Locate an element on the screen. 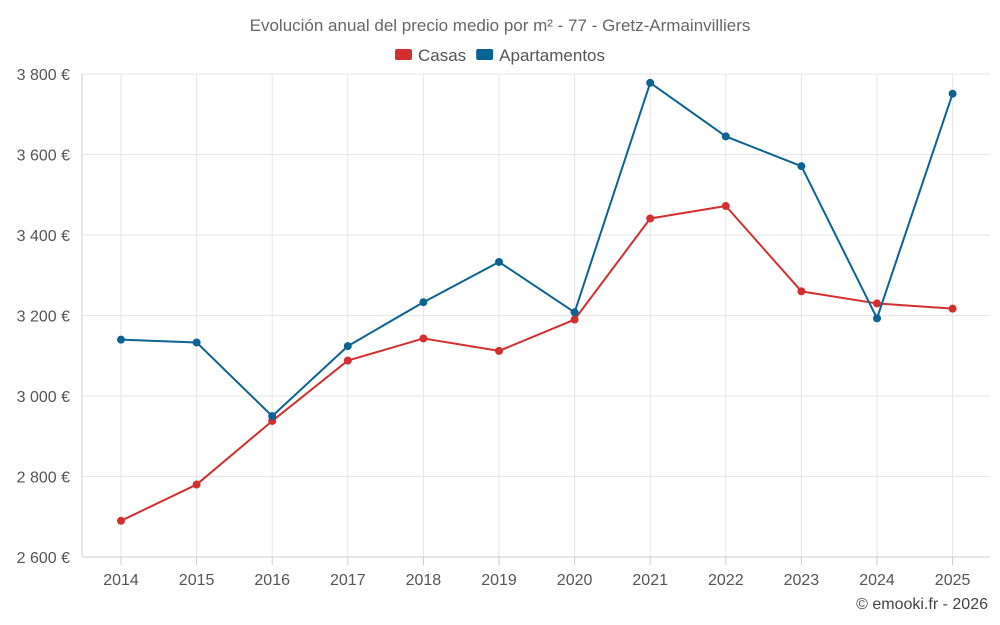  x-tick-label: 2017 is located at coordinates (348, 580).